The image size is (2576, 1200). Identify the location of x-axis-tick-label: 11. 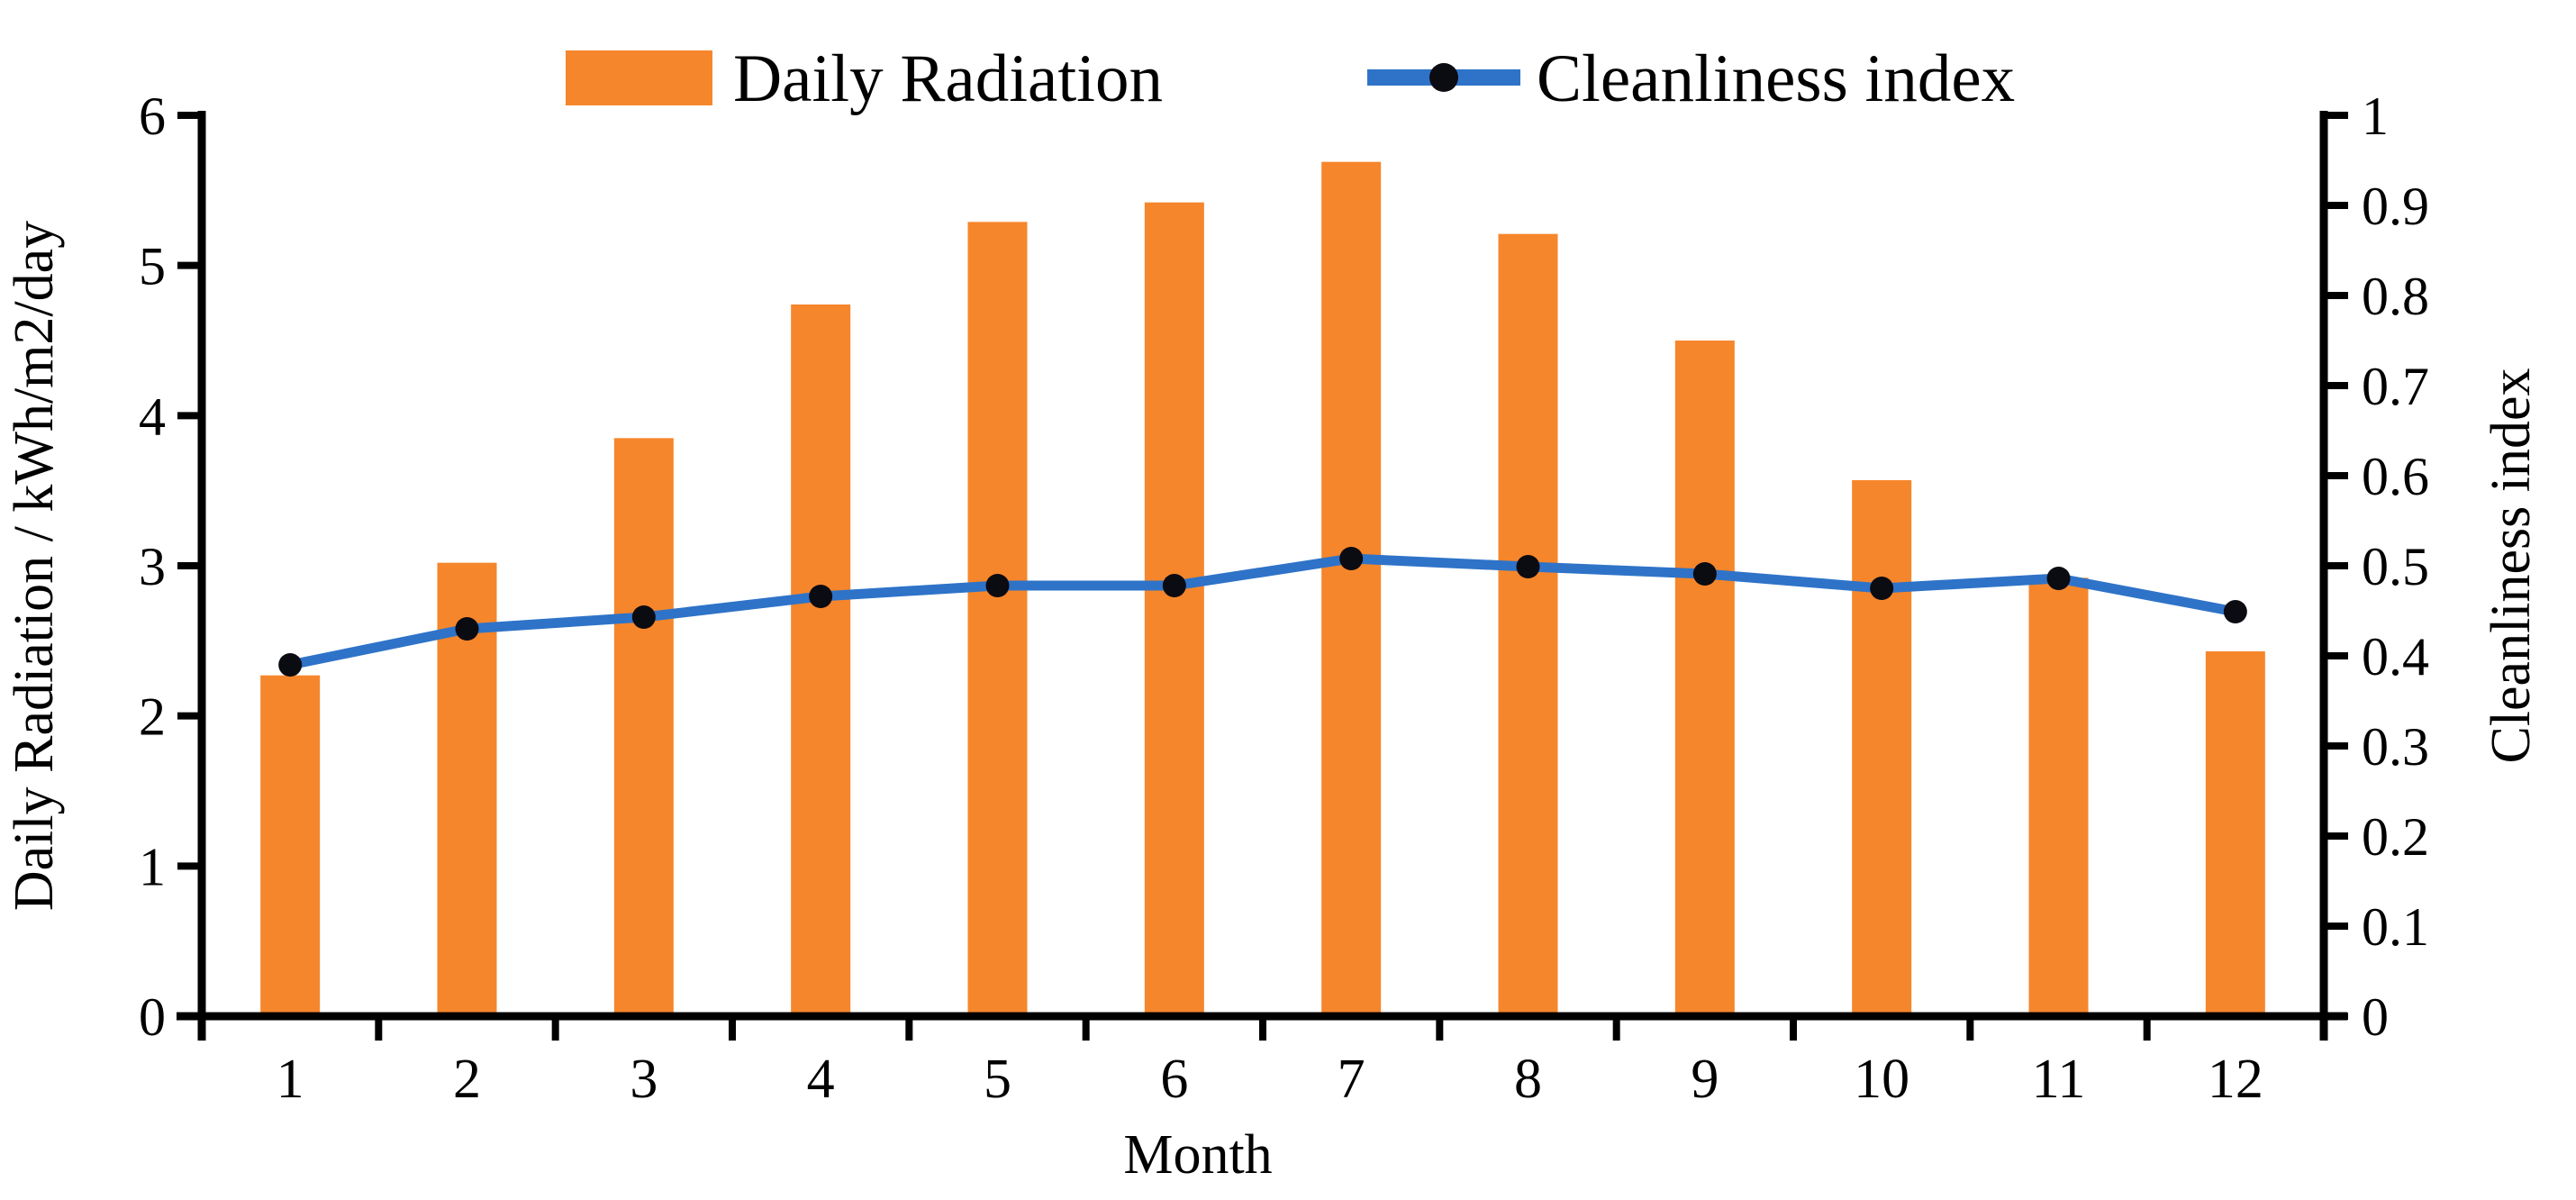
(2059, 1080).